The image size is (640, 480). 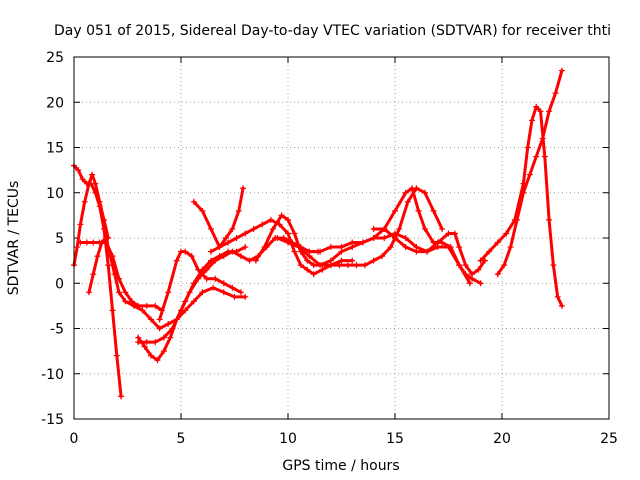 What do you see at coordinates (181, 439) in the screenshot?
I see `x-tick-label: 5` at bounding box center [181, 439].